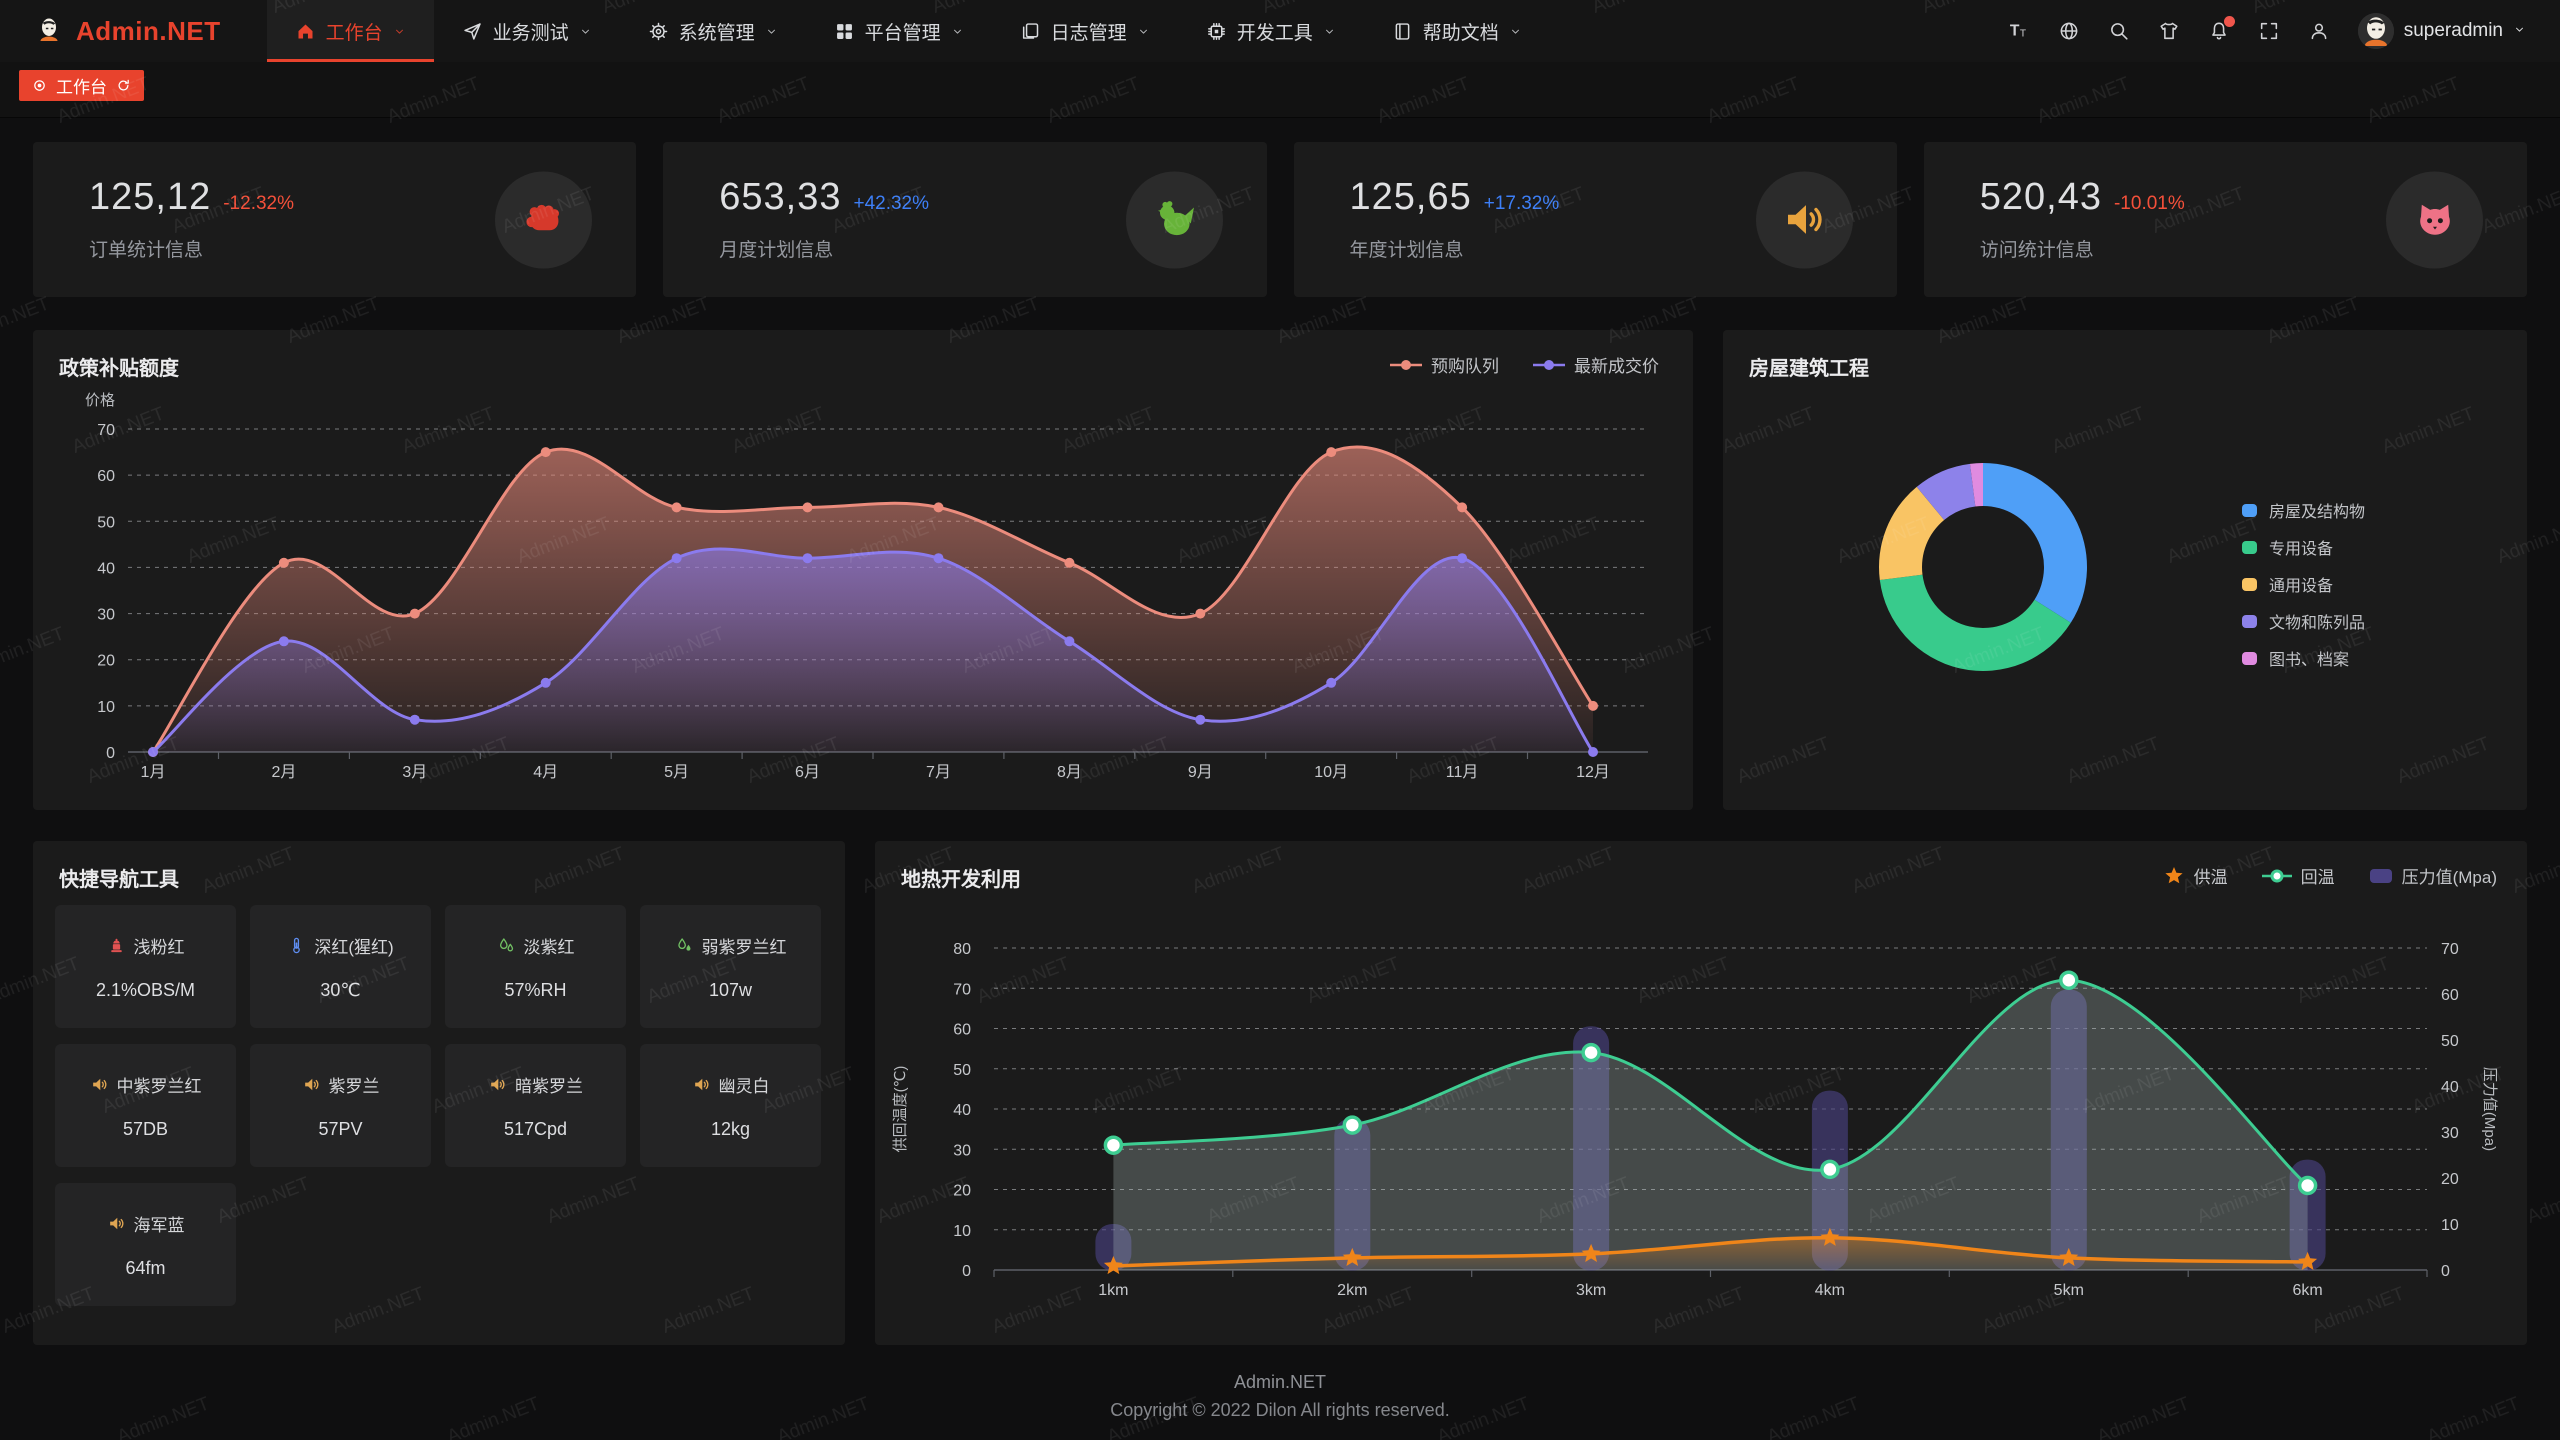  Describe the element at coordinates (730, 966) in the screenshot. I see `quick-nav-card-4: 弱紫罗兰红 107w` at that location.